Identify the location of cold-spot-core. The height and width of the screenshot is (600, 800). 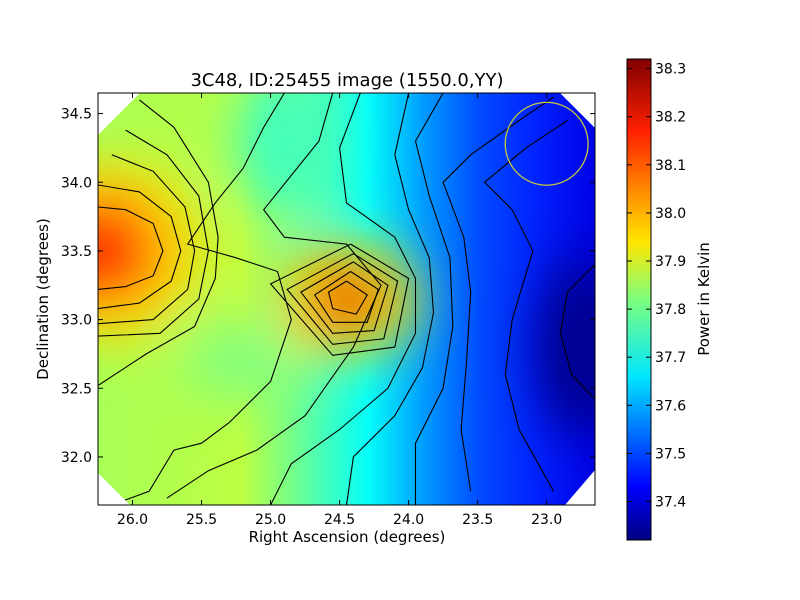
(565, 347).